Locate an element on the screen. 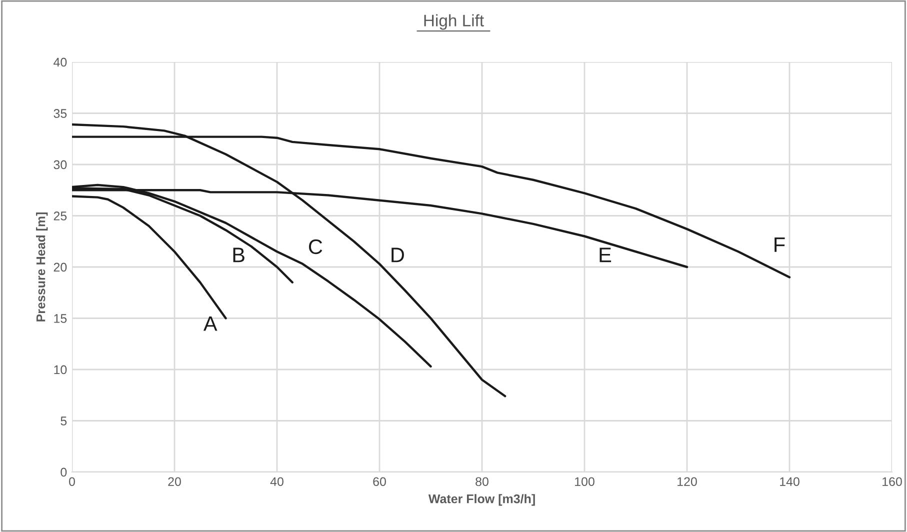  x-tick-label: 0 is located at coordinates (72, 481).